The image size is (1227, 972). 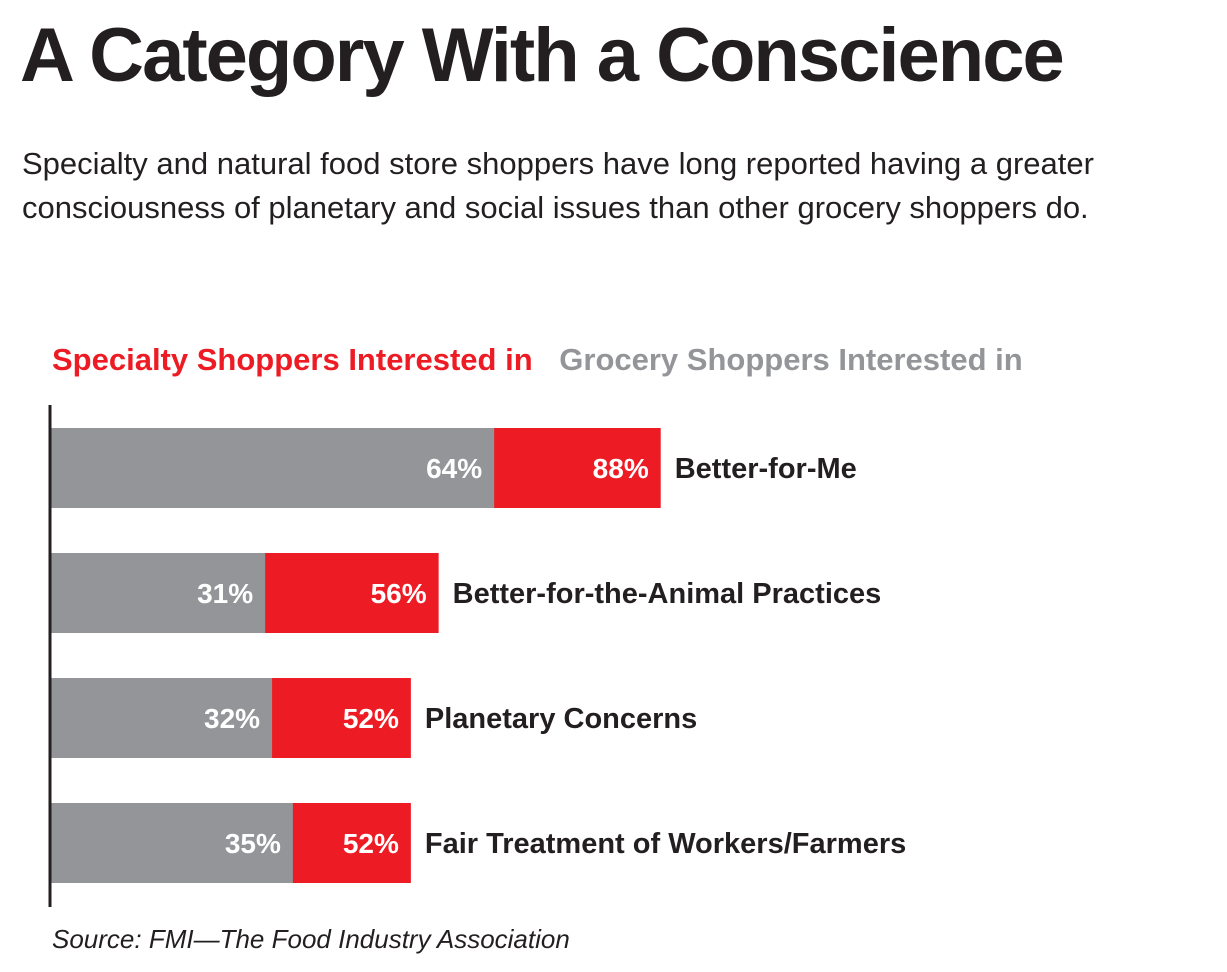 What do you see at coordinates (561, 719) in the screenshot?
I see `category-label: Planetary Concerns` at bounding box center [561, 719].